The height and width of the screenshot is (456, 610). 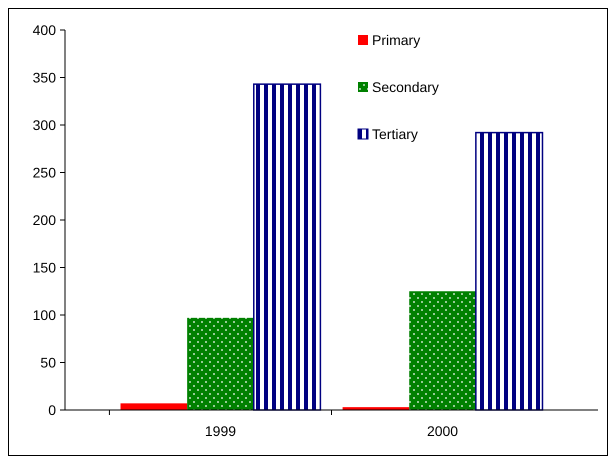 What do you see at coordinates (220, 431) in the screenshot?
I see `x-tick-label: 1999` at bounding box center [220, 431].